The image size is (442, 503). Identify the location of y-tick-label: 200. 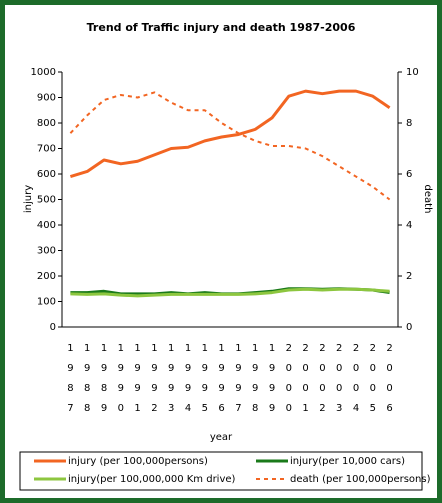
(46, 276).